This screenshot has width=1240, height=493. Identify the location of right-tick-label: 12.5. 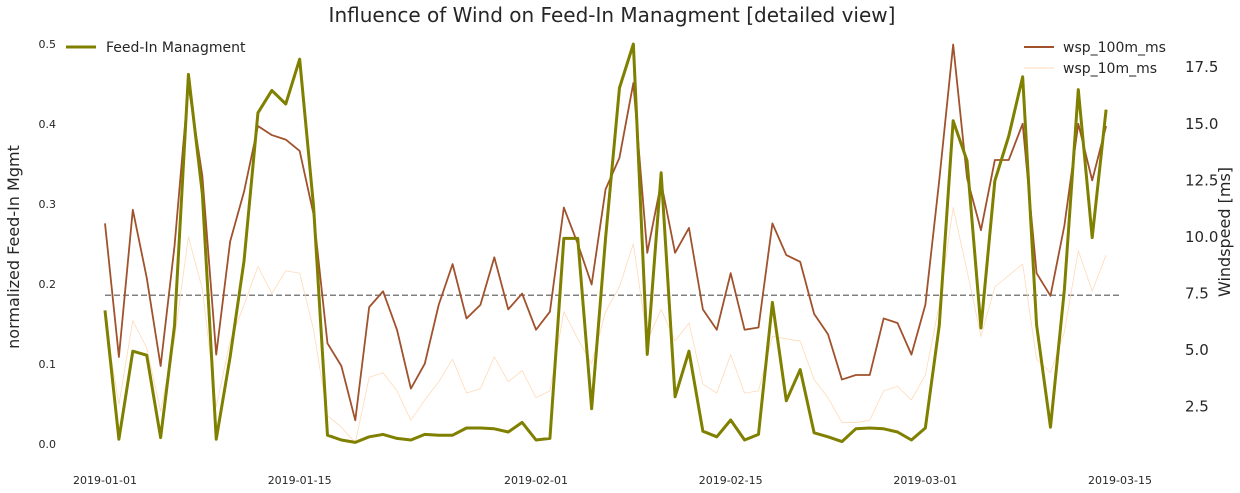
(1201, 180).